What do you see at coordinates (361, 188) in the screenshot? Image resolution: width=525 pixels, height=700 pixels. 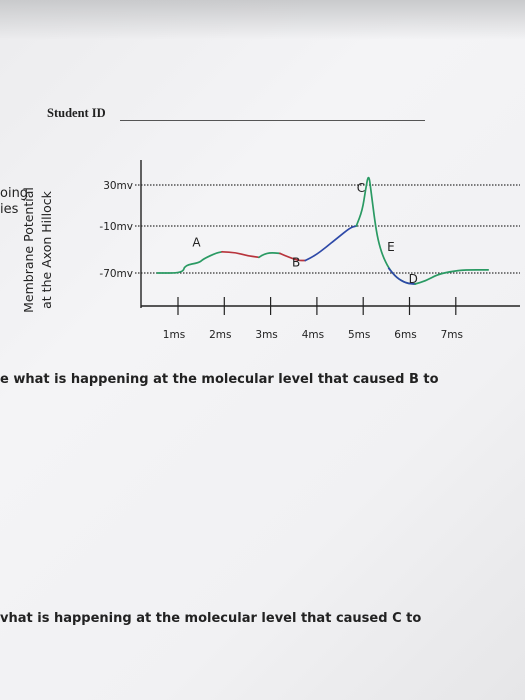 I see `annotation-c: C` at bounding box center [361, 188].